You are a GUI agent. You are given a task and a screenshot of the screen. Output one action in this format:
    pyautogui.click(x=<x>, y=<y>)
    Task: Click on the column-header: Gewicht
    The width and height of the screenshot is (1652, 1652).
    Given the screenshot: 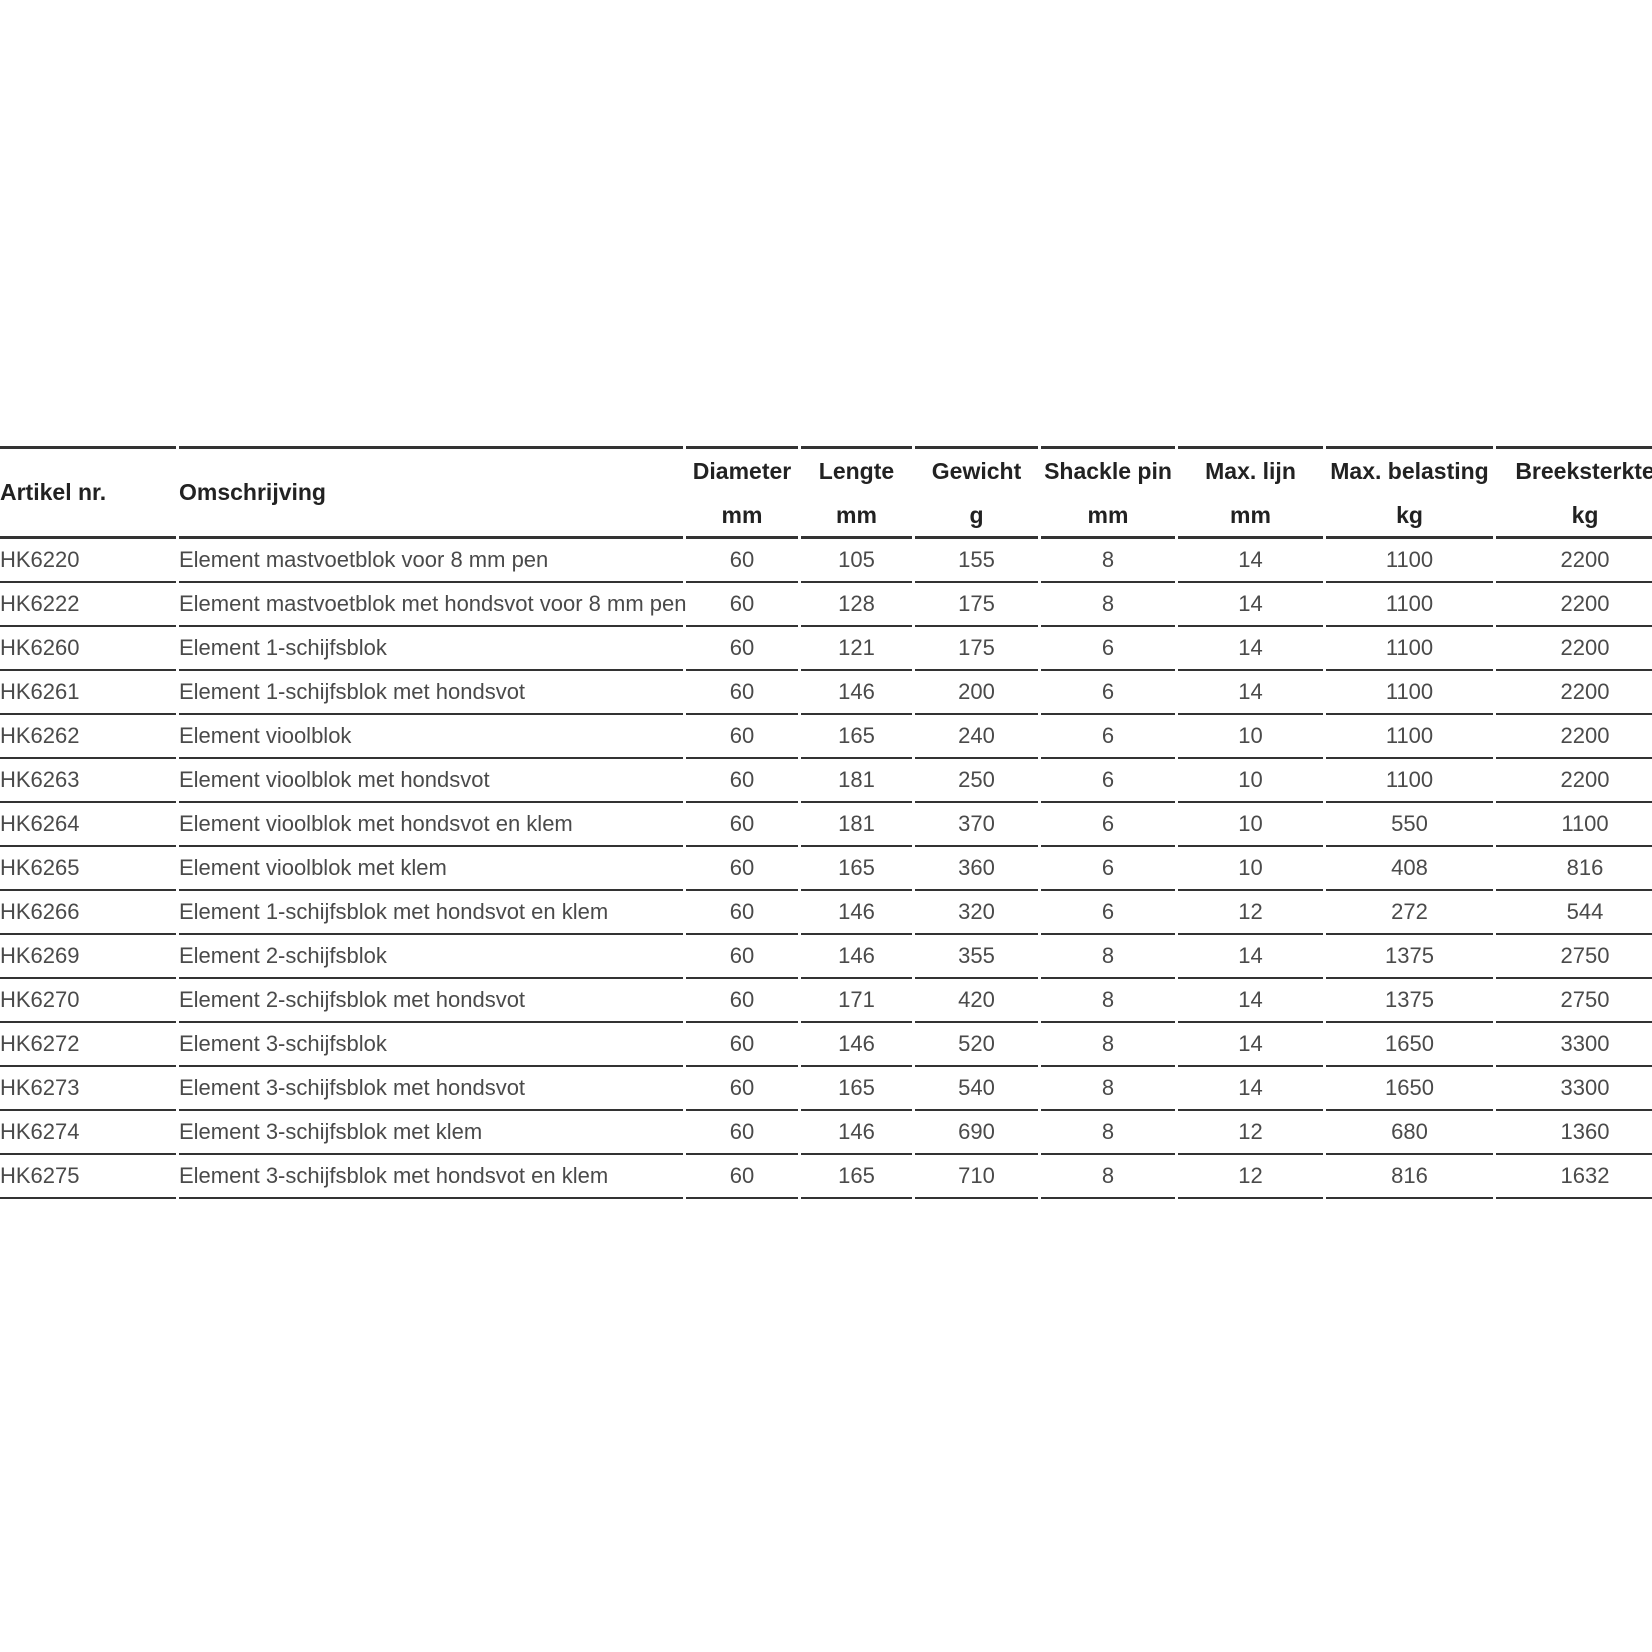 What is the action you would take?
    pyautogui.click(x=976, y=470)
    